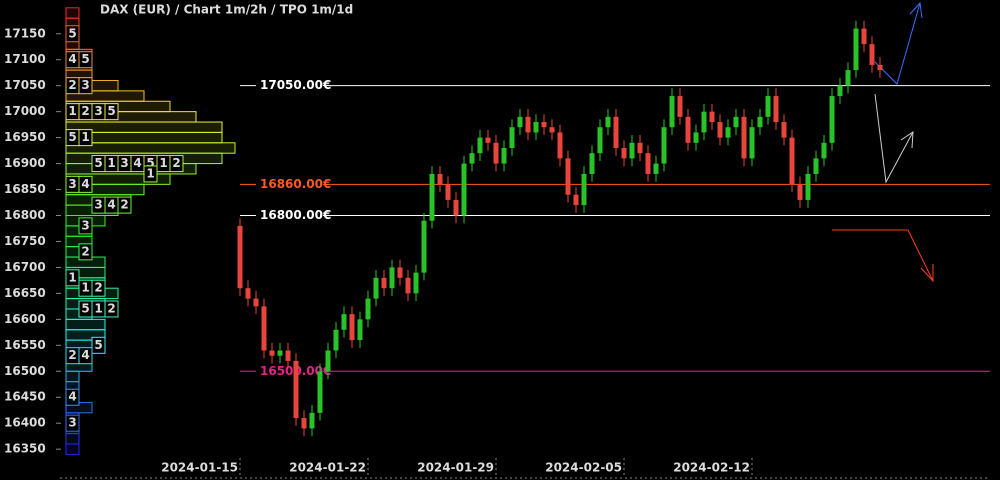 The width and height of the screenshot is (1000, 480). Describe the element at coordinates (199, 468) in the screenshot. I see `x-tick-label: 2024-01-15` at that location.